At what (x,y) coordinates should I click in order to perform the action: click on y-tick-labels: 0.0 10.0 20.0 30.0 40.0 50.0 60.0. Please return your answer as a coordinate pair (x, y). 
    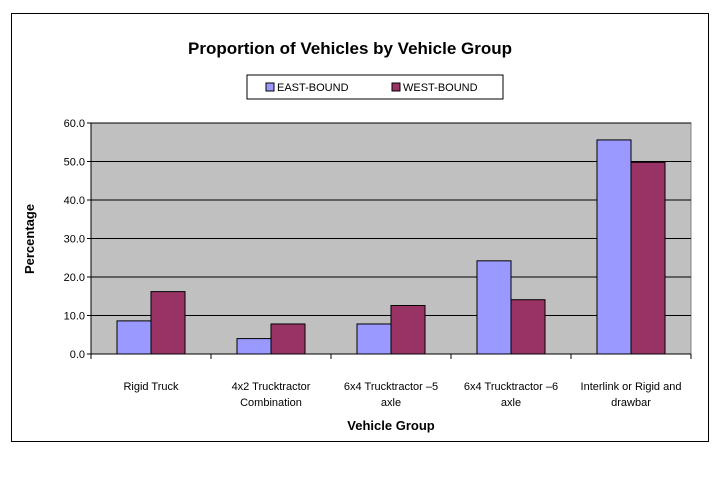
    Looking at the image, I should click on (74, 239).